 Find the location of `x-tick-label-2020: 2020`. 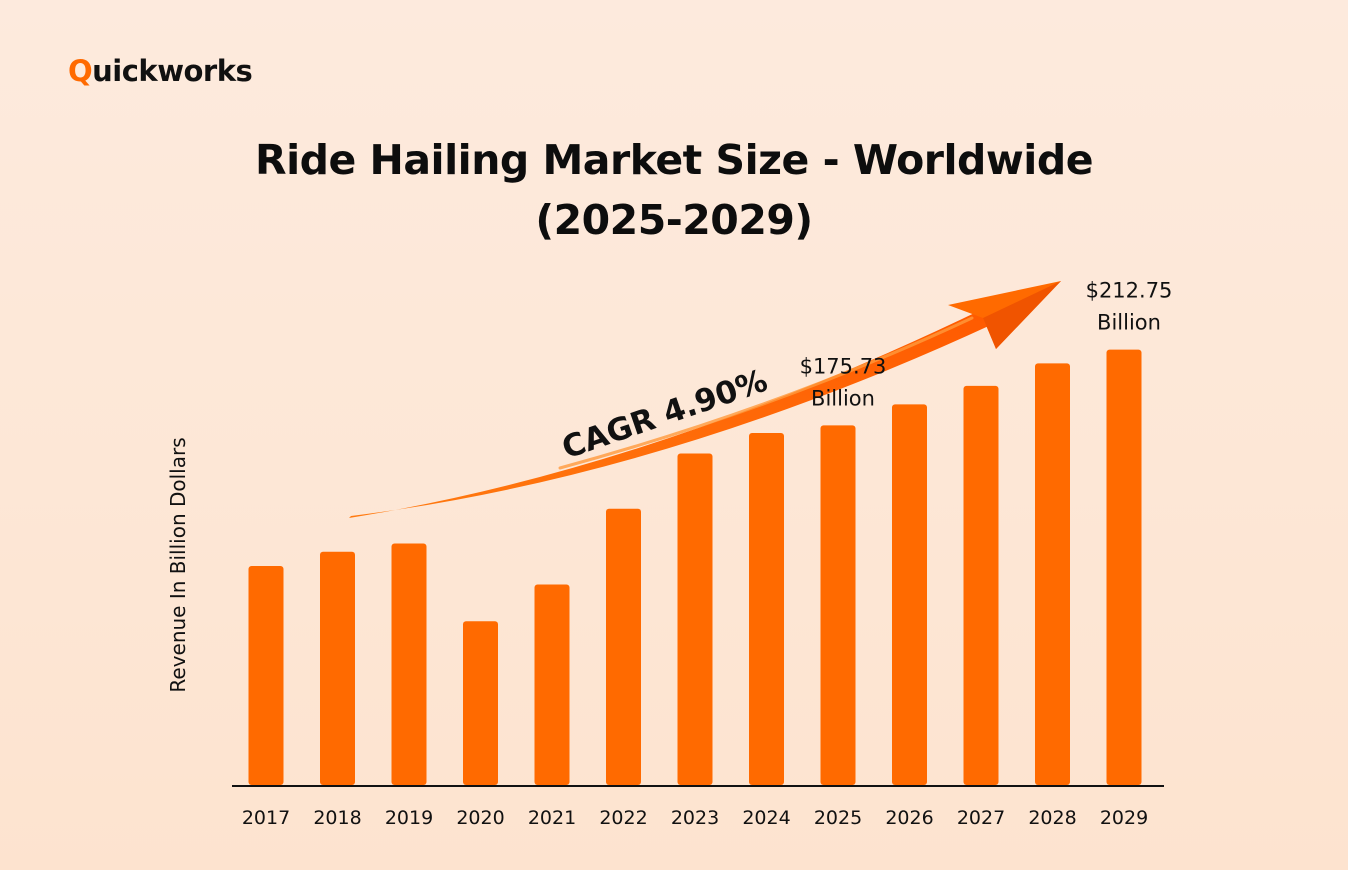

x-tick-label-2020: 2020 is located at coordinates (480, 818).